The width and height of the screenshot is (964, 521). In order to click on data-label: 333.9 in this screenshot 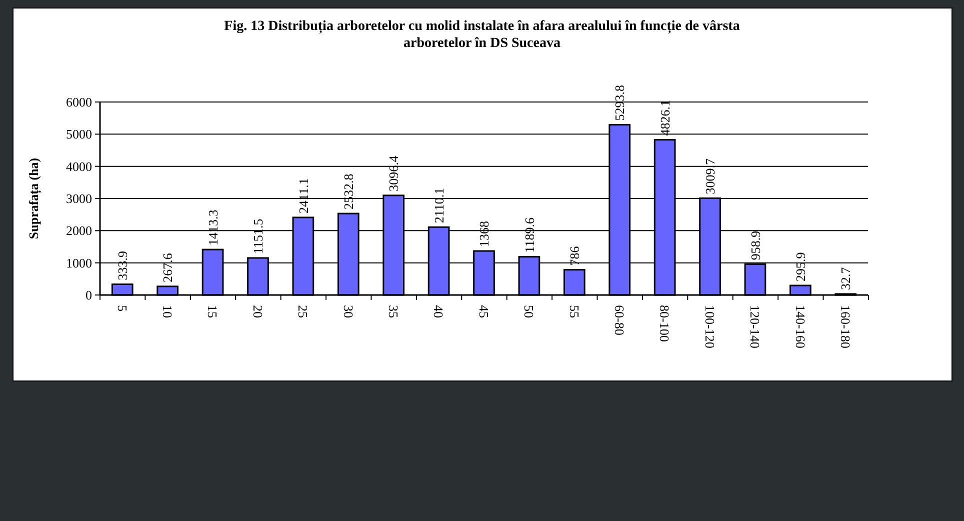, I will do `click(122, 265)`.